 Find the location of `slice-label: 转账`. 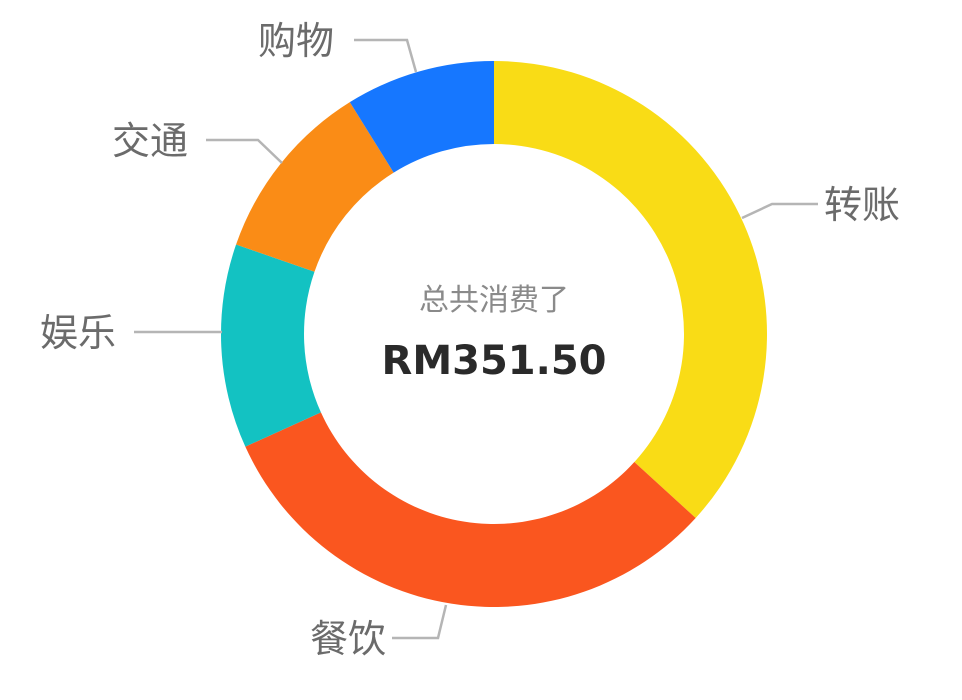

slice-label: 转账 is located at coordinates (862, 205).